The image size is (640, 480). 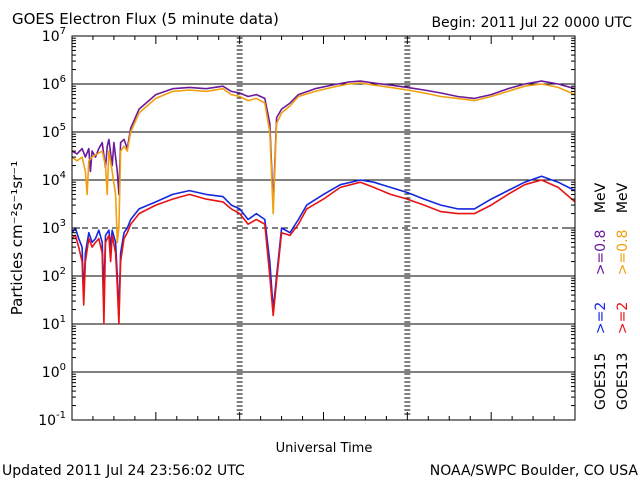 I want to click on legend-goes13-2mev: >=2, so click(x=623, y=318).